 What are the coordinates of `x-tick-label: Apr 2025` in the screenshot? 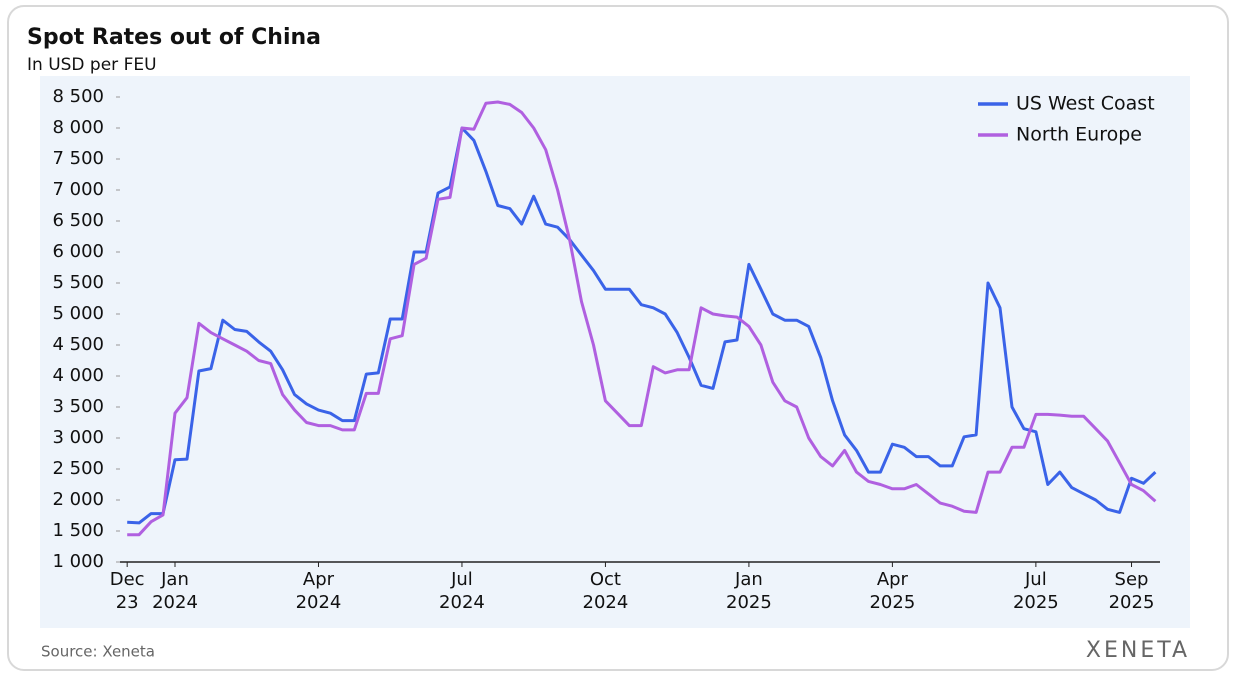 It's located at (892, 591).